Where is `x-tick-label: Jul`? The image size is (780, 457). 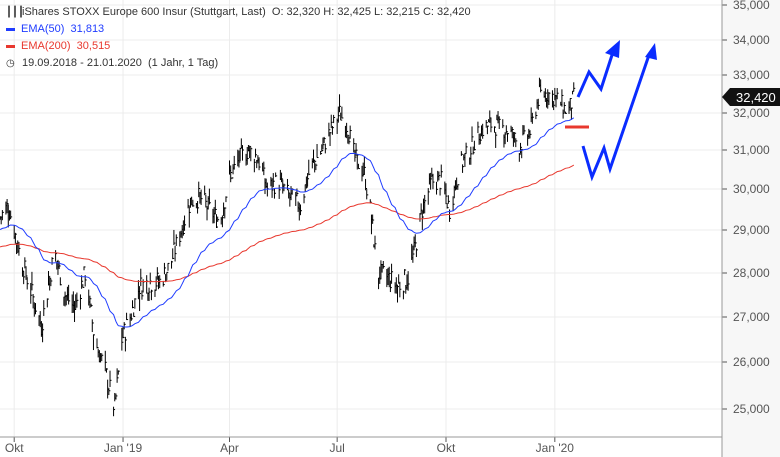
x-tick-label: Jul is located at coordinates (336, 448).